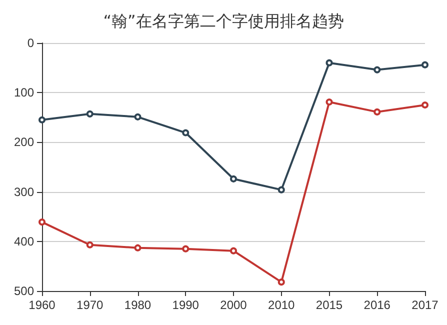  Describe the element at coordinates (186, 305) in the screenshot. I see `x-tick-label: 1990` at that location.